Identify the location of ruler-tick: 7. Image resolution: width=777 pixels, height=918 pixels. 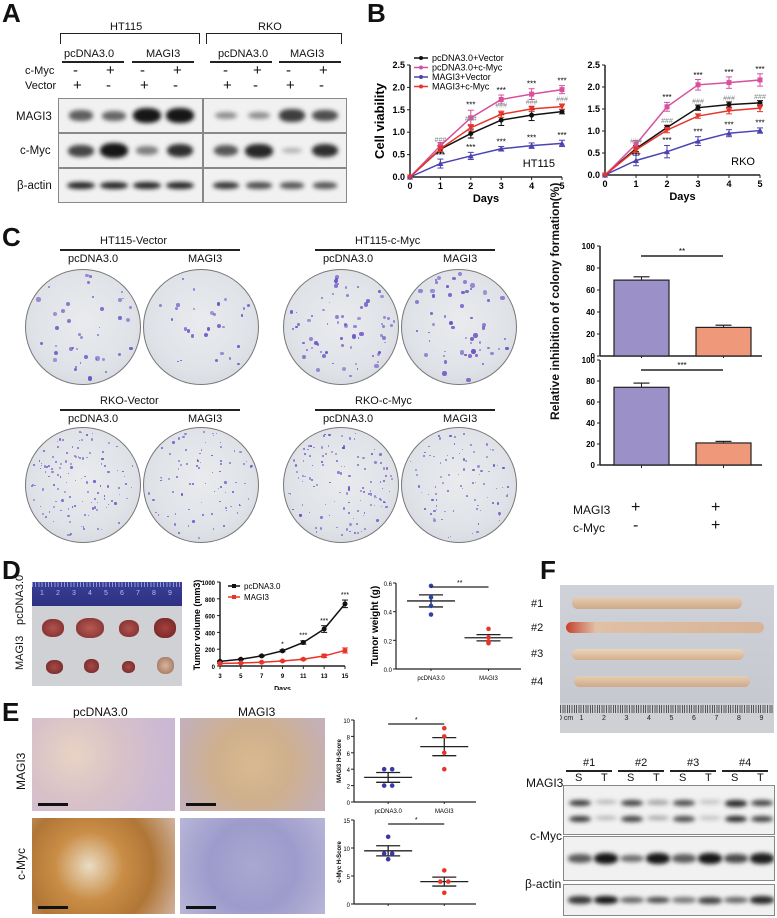
(716, 718).